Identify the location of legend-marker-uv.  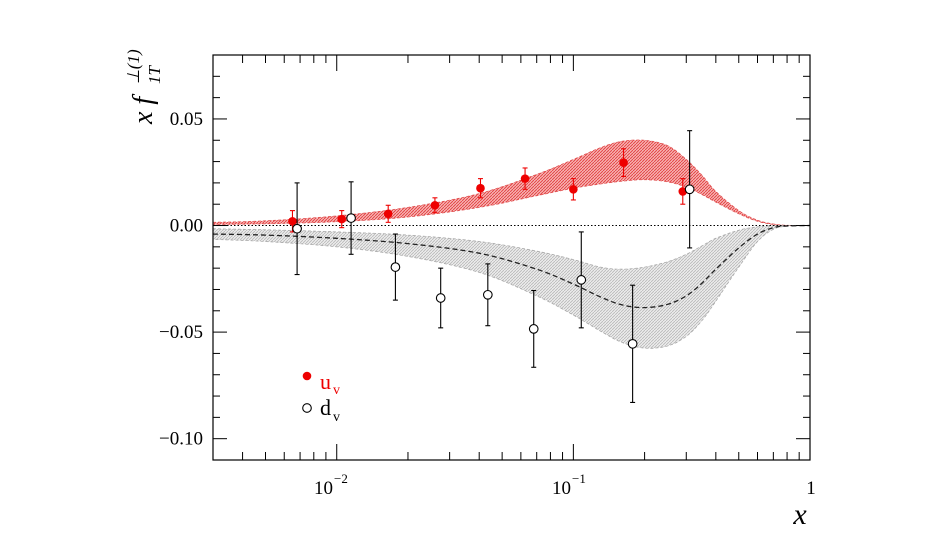
(307, 376).